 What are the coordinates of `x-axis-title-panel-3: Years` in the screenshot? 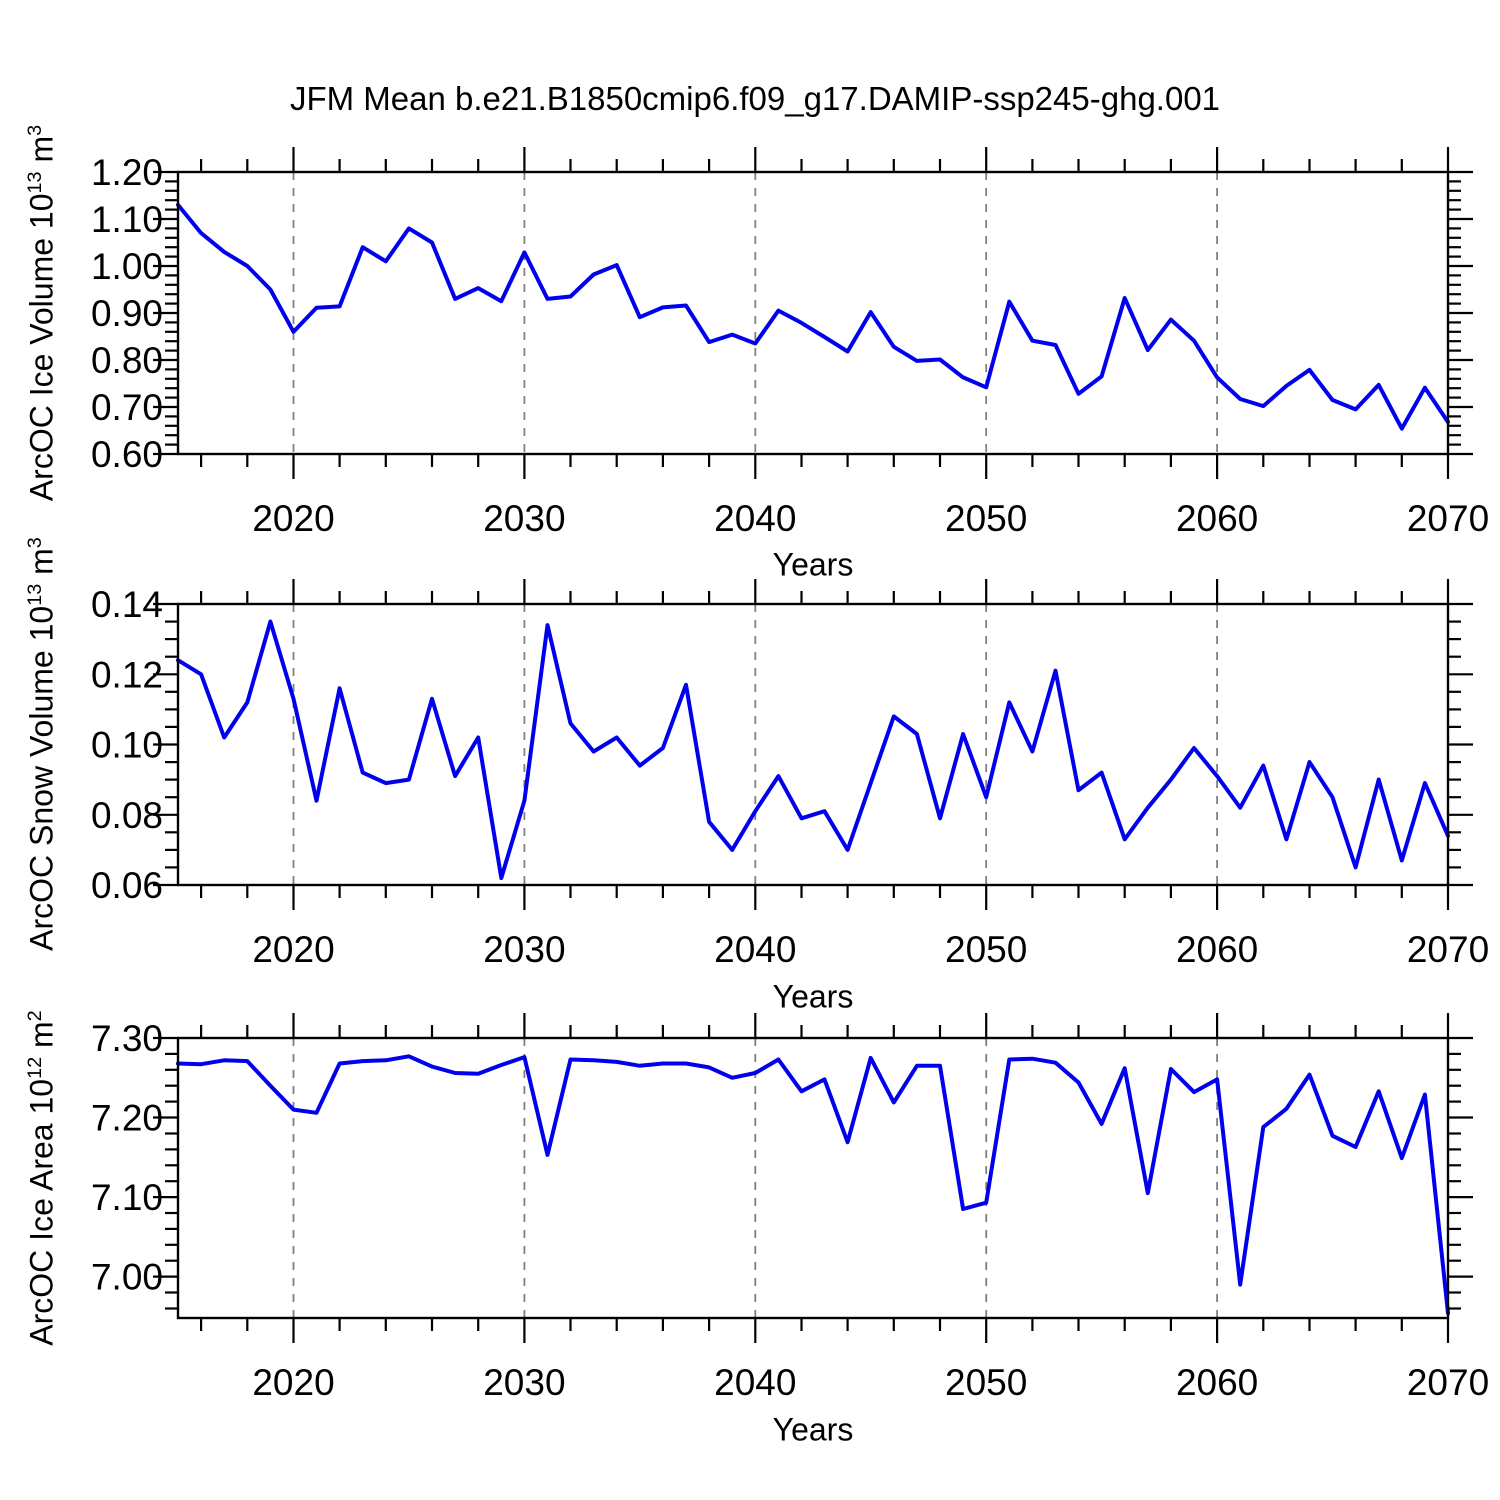 It's located at (813, 1429).